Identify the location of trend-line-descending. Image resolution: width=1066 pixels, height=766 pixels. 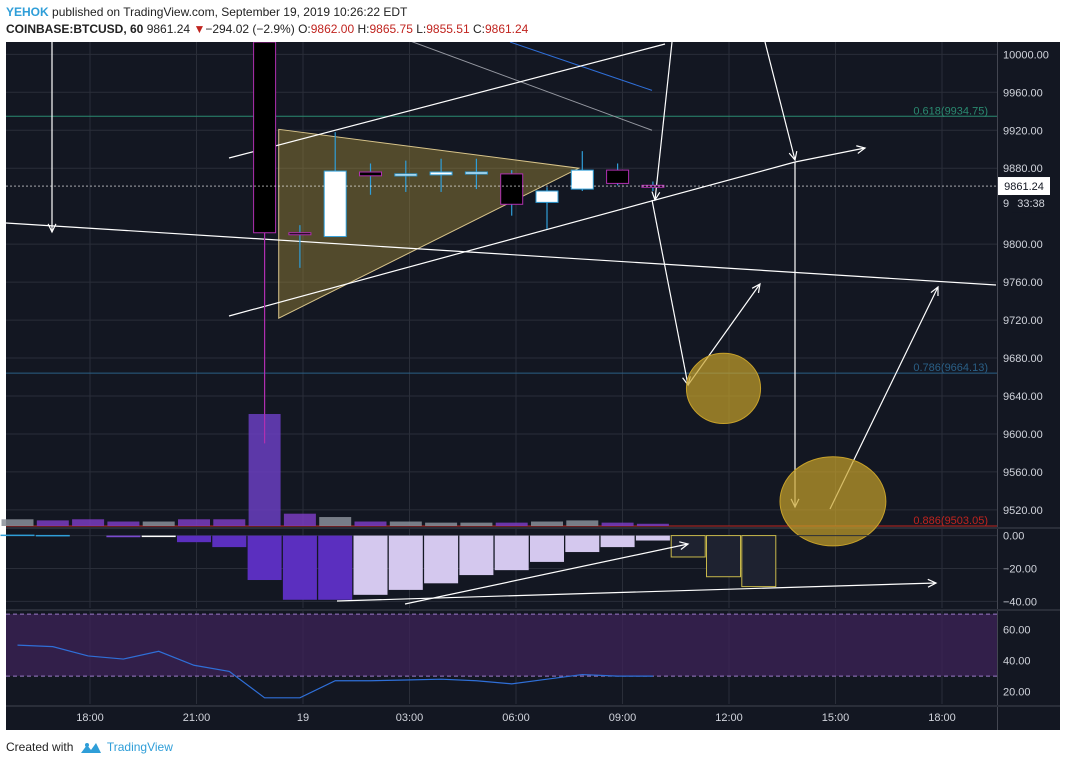
(501, 254).